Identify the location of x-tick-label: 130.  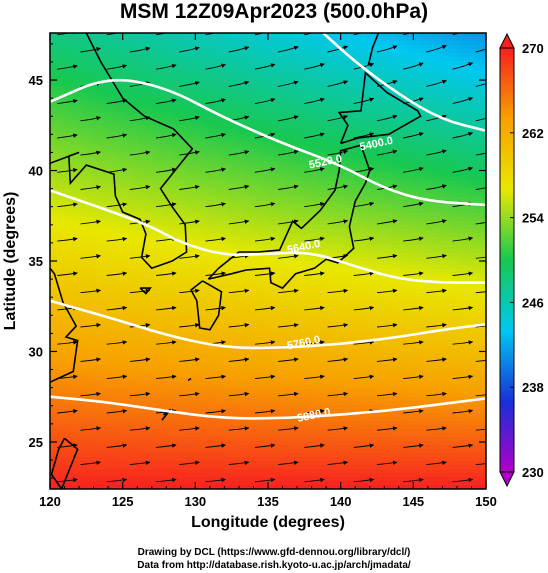
(195, 501).